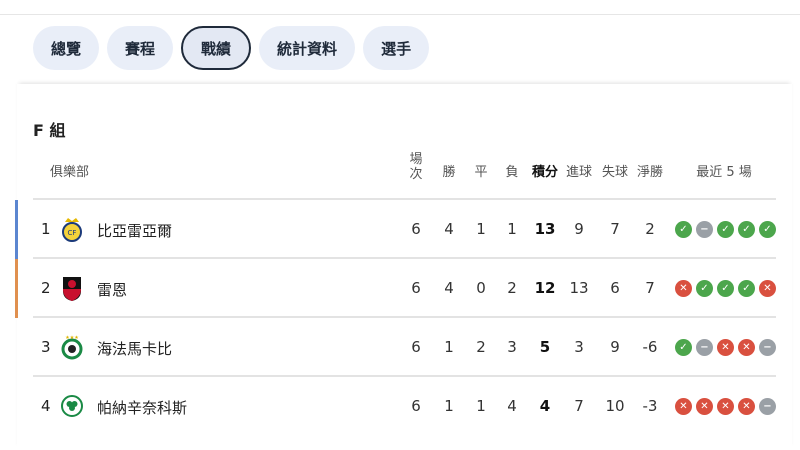 The width and height of the screenshot is (800, 450). What do you see at coordinates (615, 406) in the screenshot?
I see `cell-ga: 10` at bounding box center [615, 406].